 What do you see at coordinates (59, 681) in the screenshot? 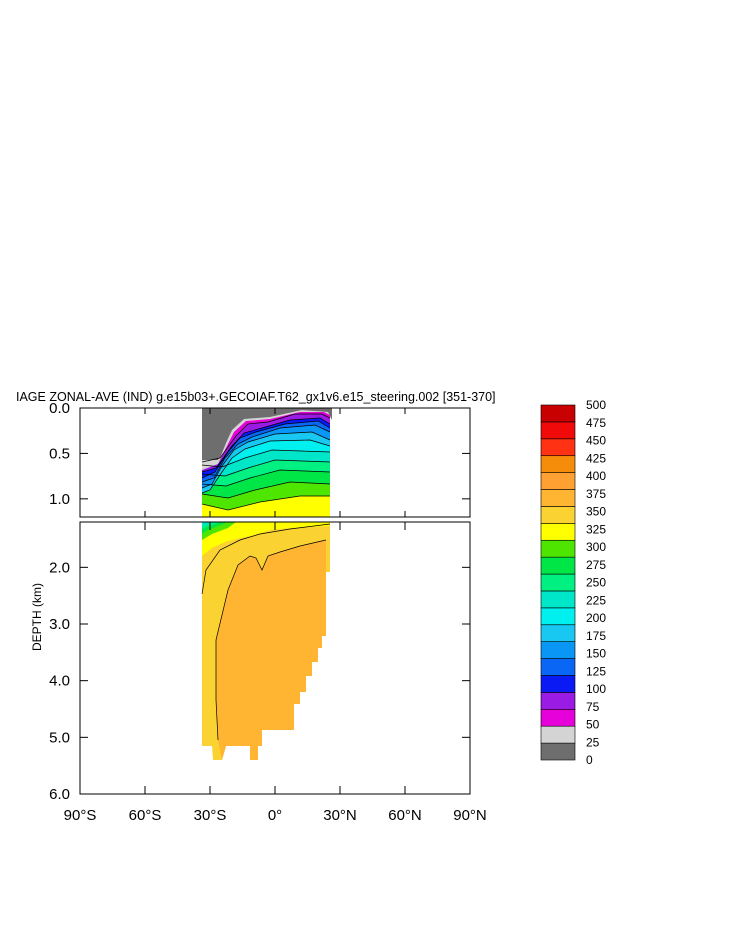
I see `lower-y-tick-label-2: 4.0` at bounding box center [59, 681].